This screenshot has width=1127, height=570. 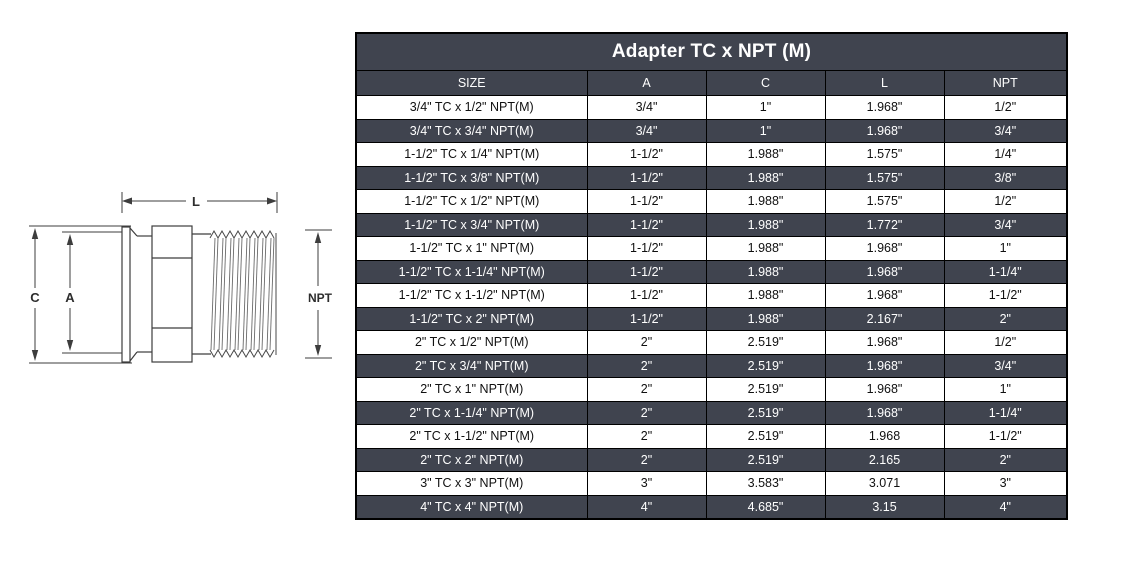 I want to click on table-row: 2" TC x 1-1/2" NPT(M) 2" 2.519" 1.968 1-1/2", so click(x=711, y=436).